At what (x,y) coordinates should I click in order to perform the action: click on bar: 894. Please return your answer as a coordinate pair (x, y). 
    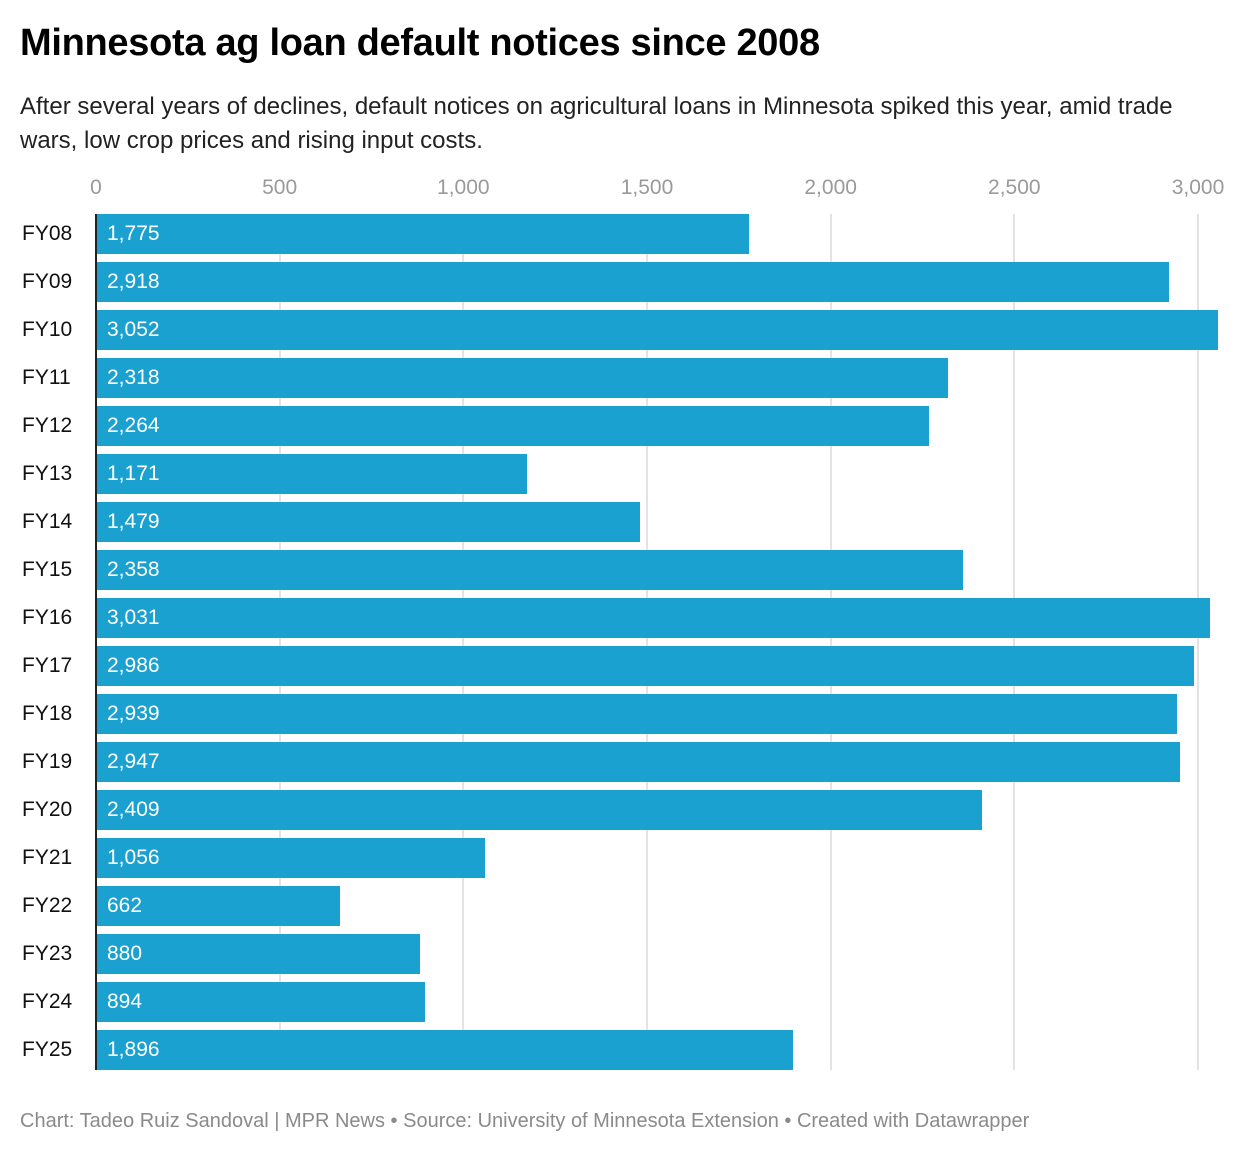
    Looking at the image, I should click on (261, 1002).